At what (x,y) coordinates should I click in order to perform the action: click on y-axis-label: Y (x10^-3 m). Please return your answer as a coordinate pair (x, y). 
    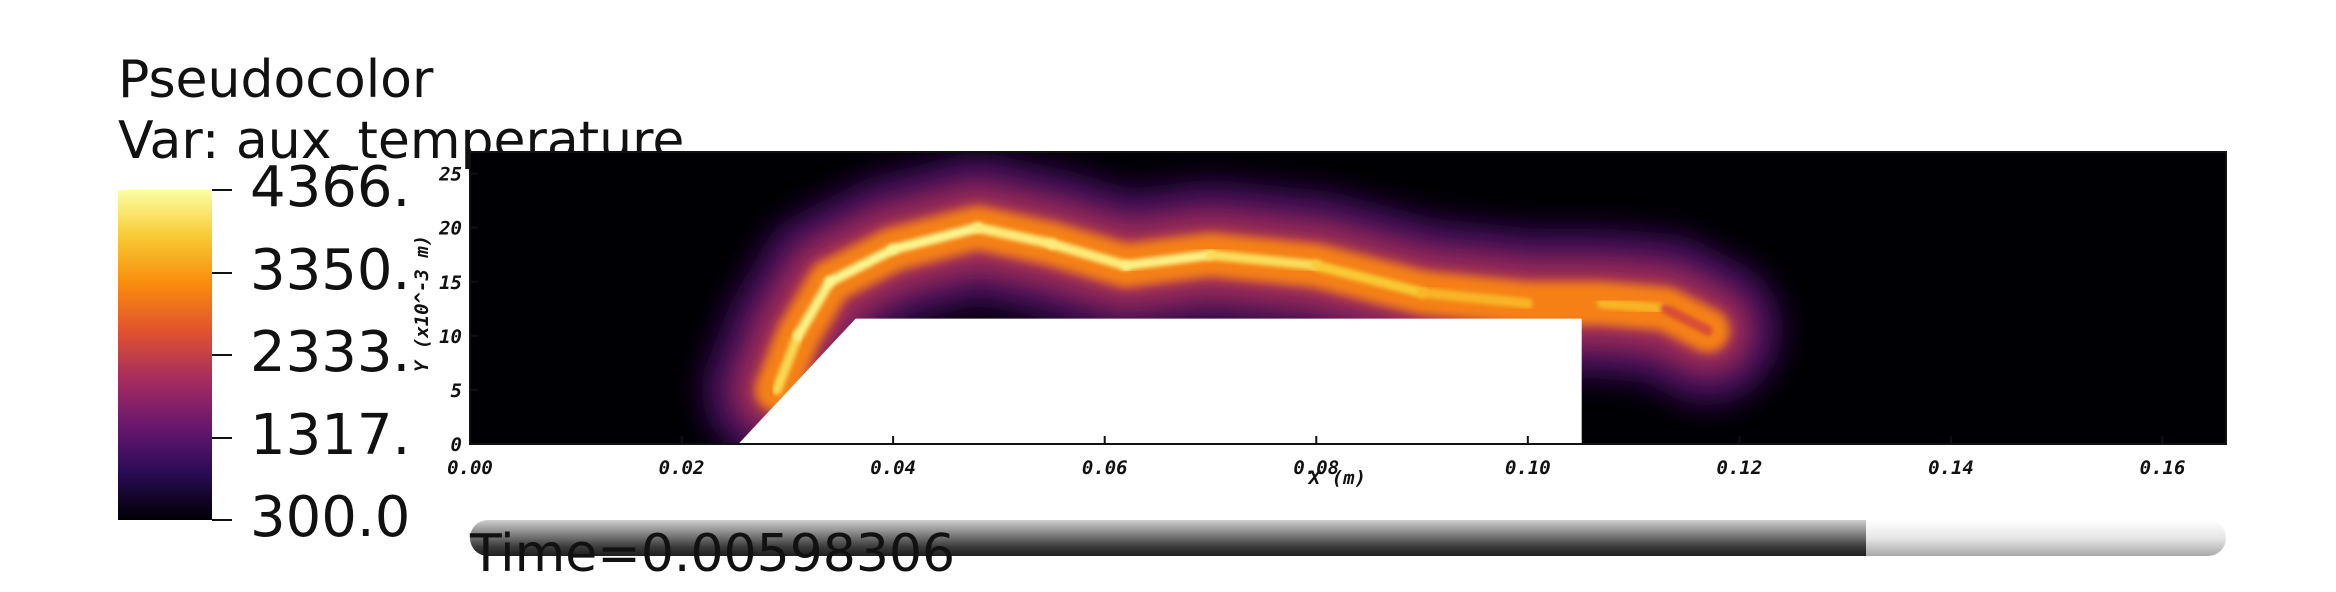
    Looking at the image, I should click on (422, 303).